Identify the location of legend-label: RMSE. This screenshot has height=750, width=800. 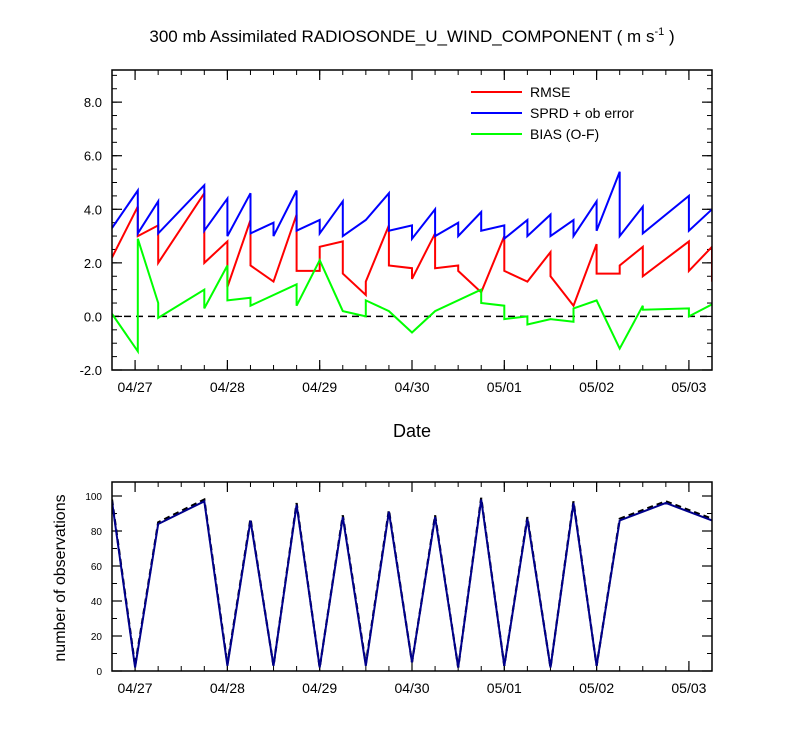
(550, 92).